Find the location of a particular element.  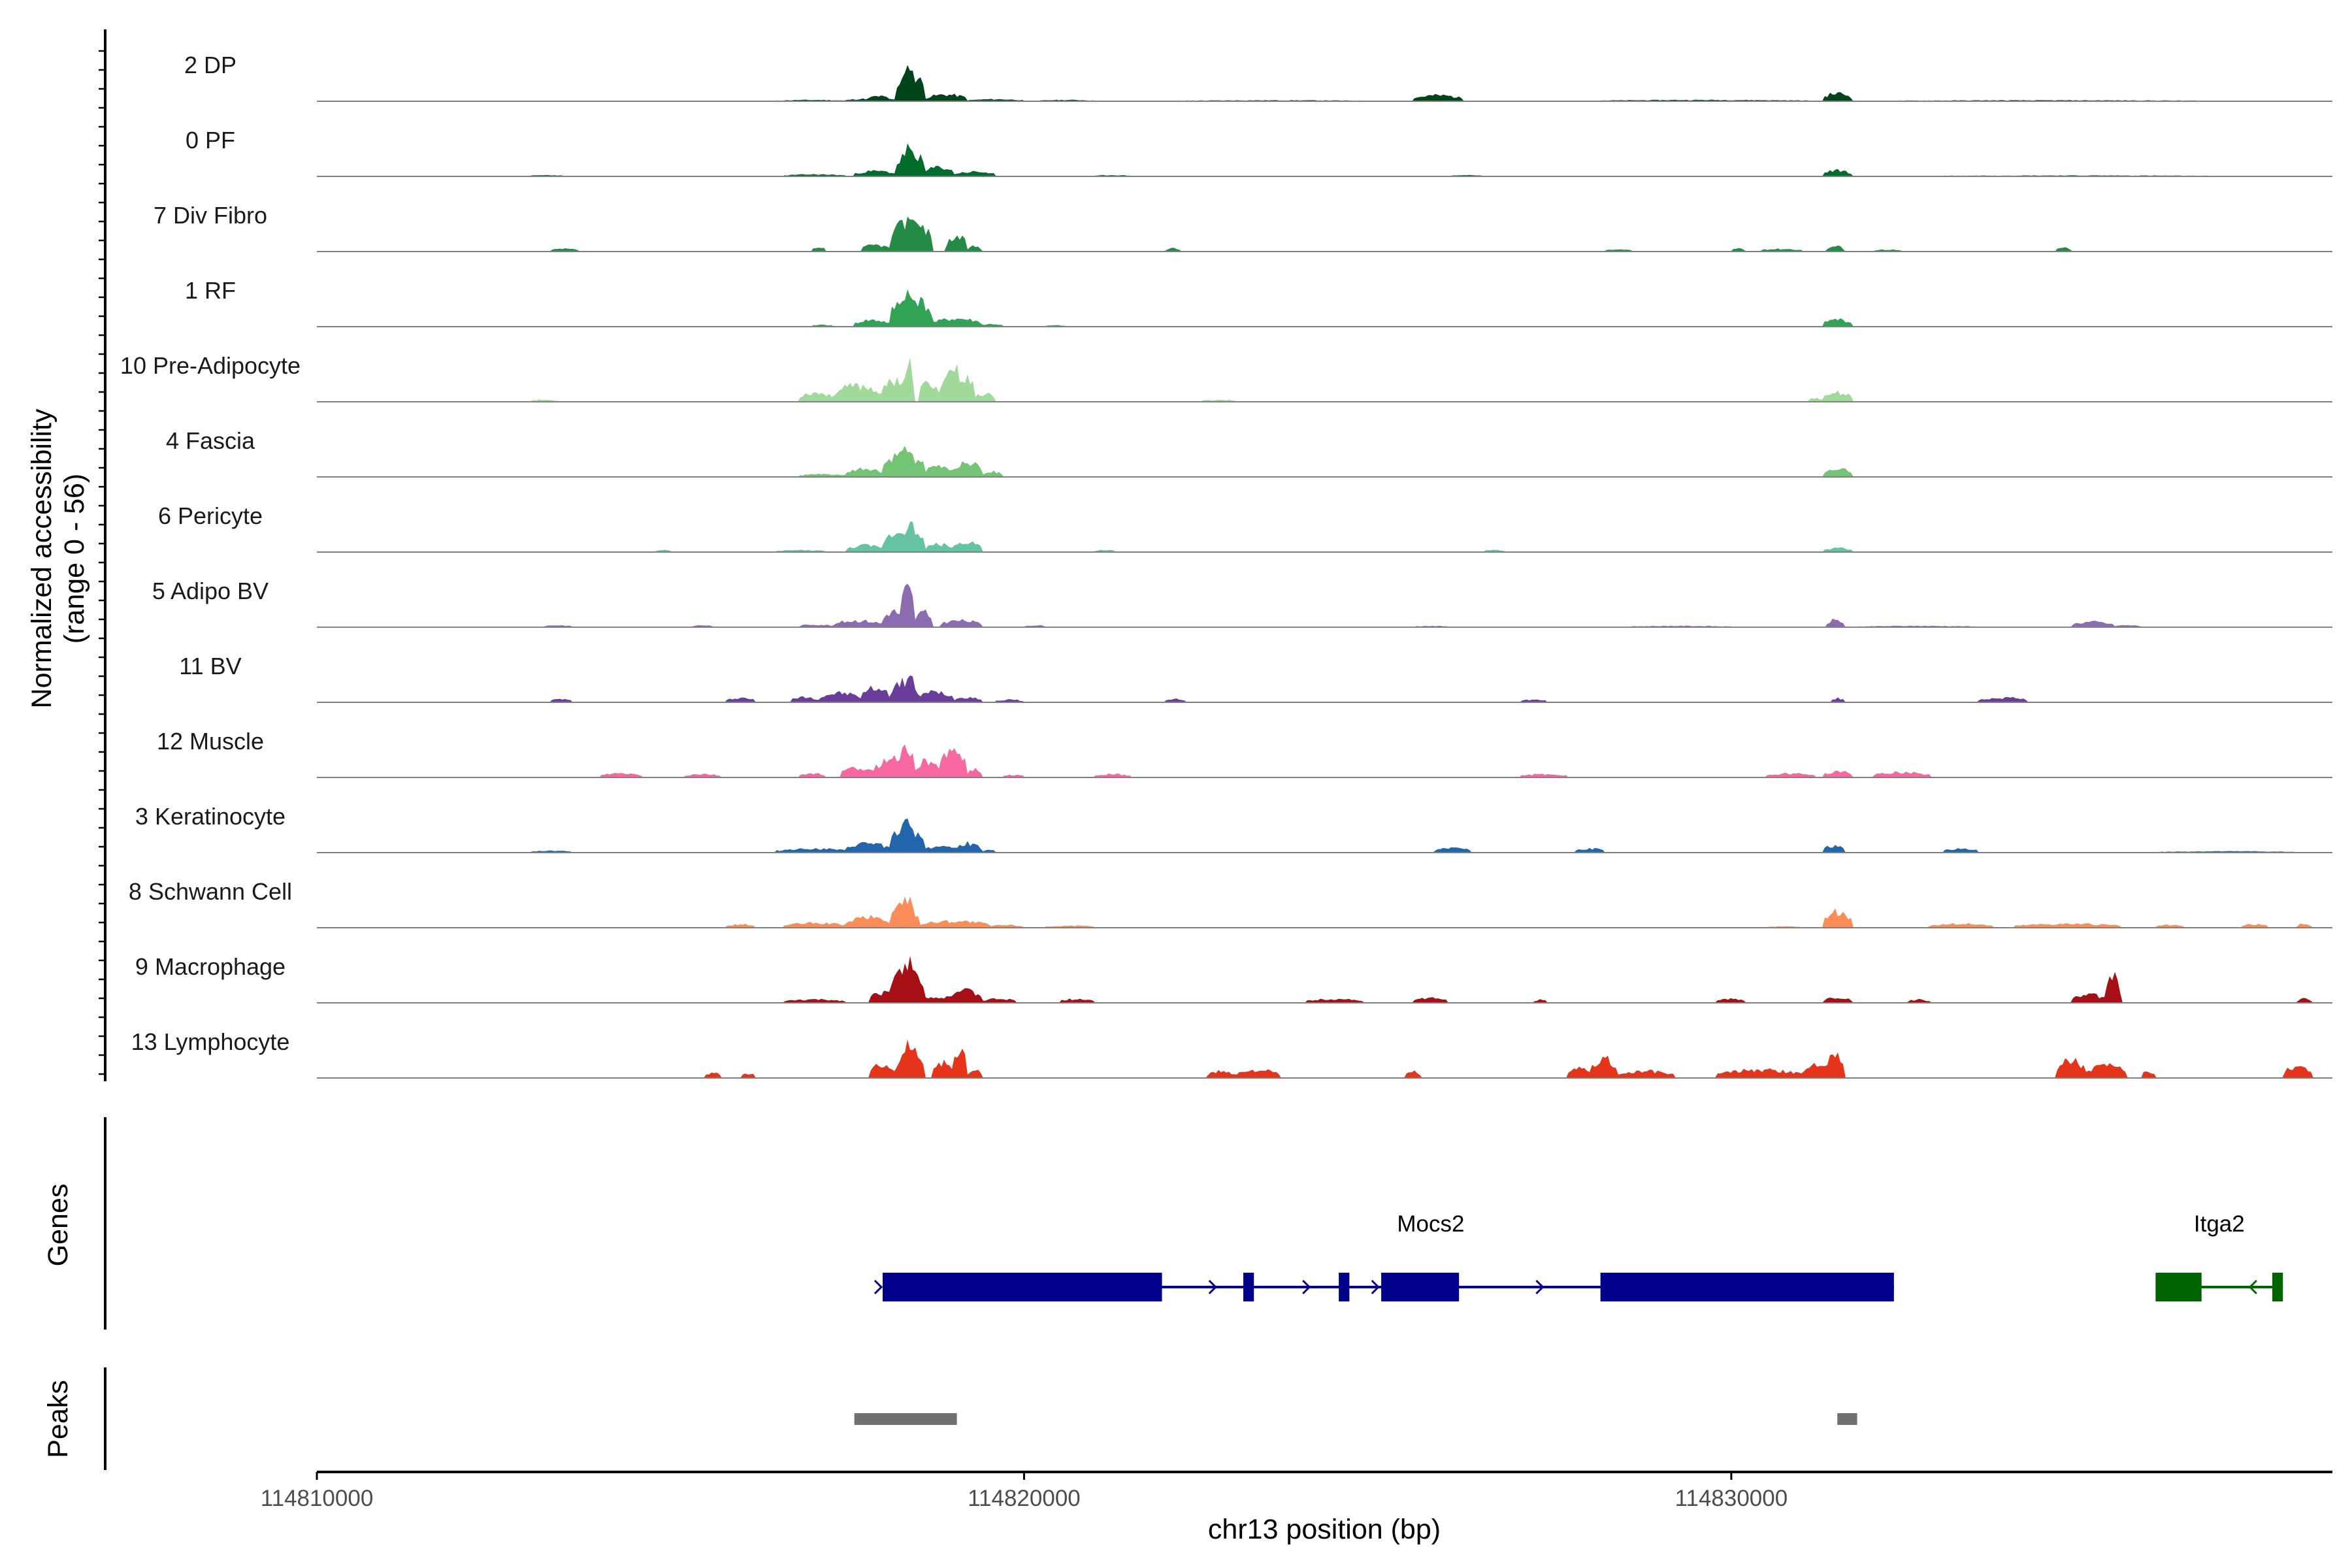

x-tick-label-1: 114810000 is located at coordinates (317, 1498).